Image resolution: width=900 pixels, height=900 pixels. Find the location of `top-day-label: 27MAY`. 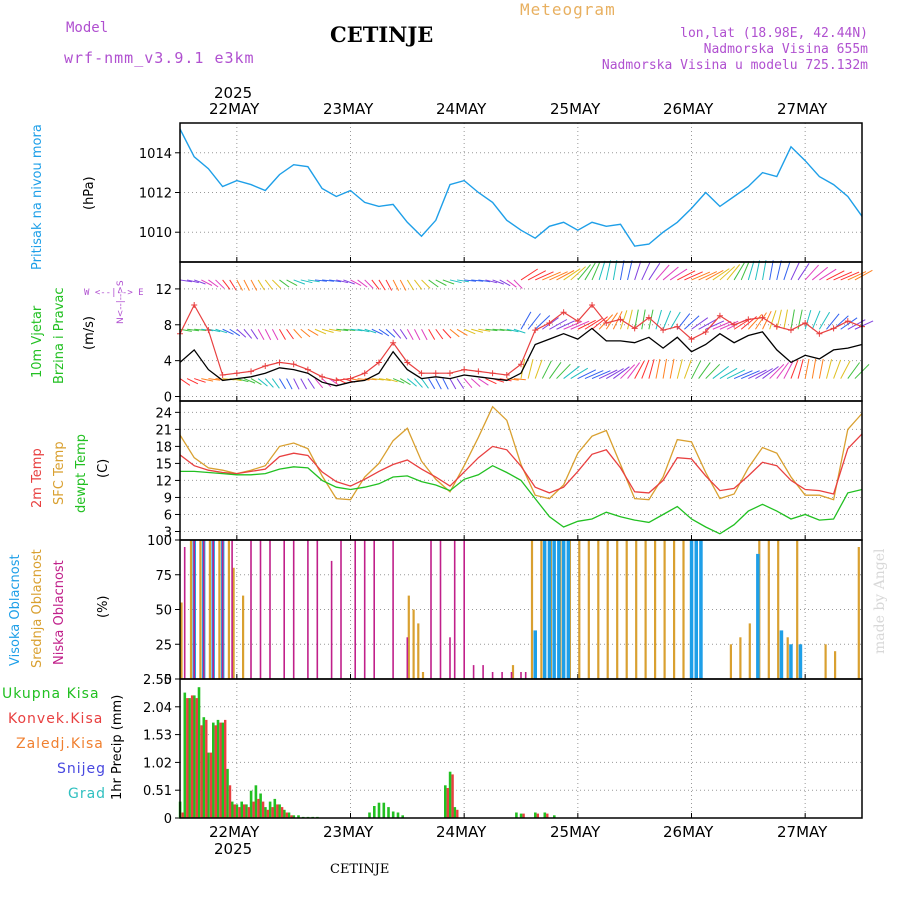

top-day-label: 27MAY is located at coordinates (802, 109).